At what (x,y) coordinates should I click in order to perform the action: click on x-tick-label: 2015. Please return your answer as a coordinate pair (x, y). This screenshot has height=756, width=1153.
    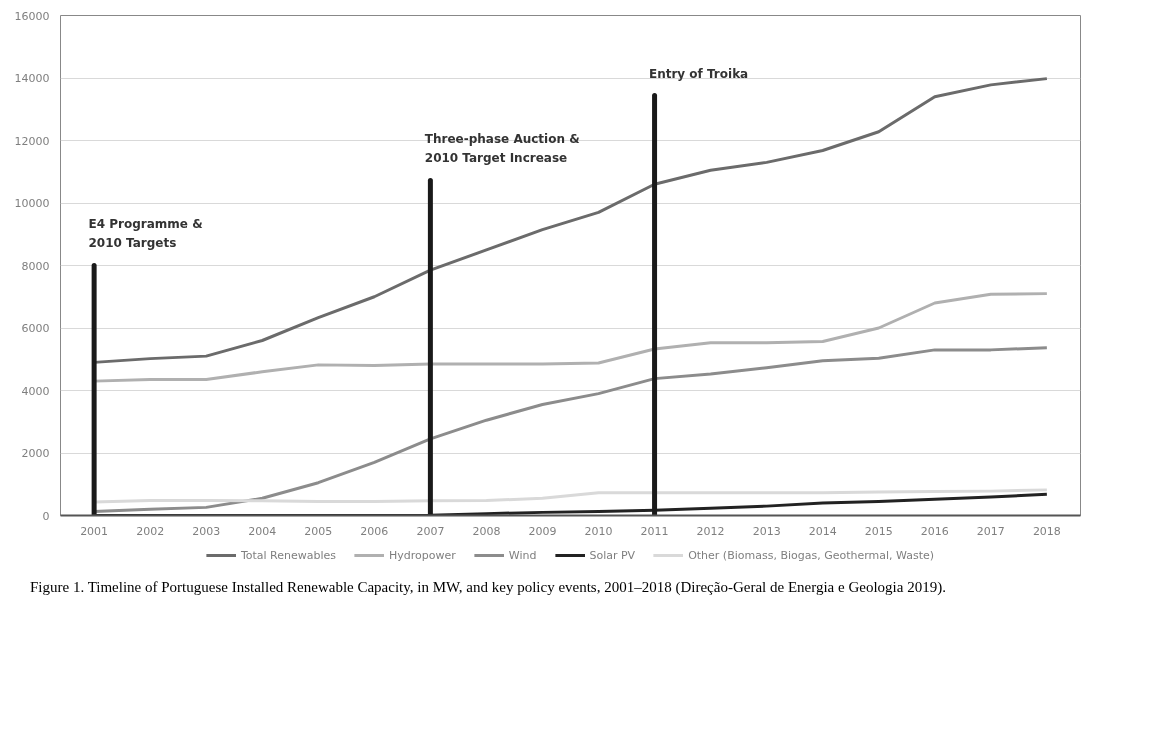
    Looking at the image, I should click on (878, 531).